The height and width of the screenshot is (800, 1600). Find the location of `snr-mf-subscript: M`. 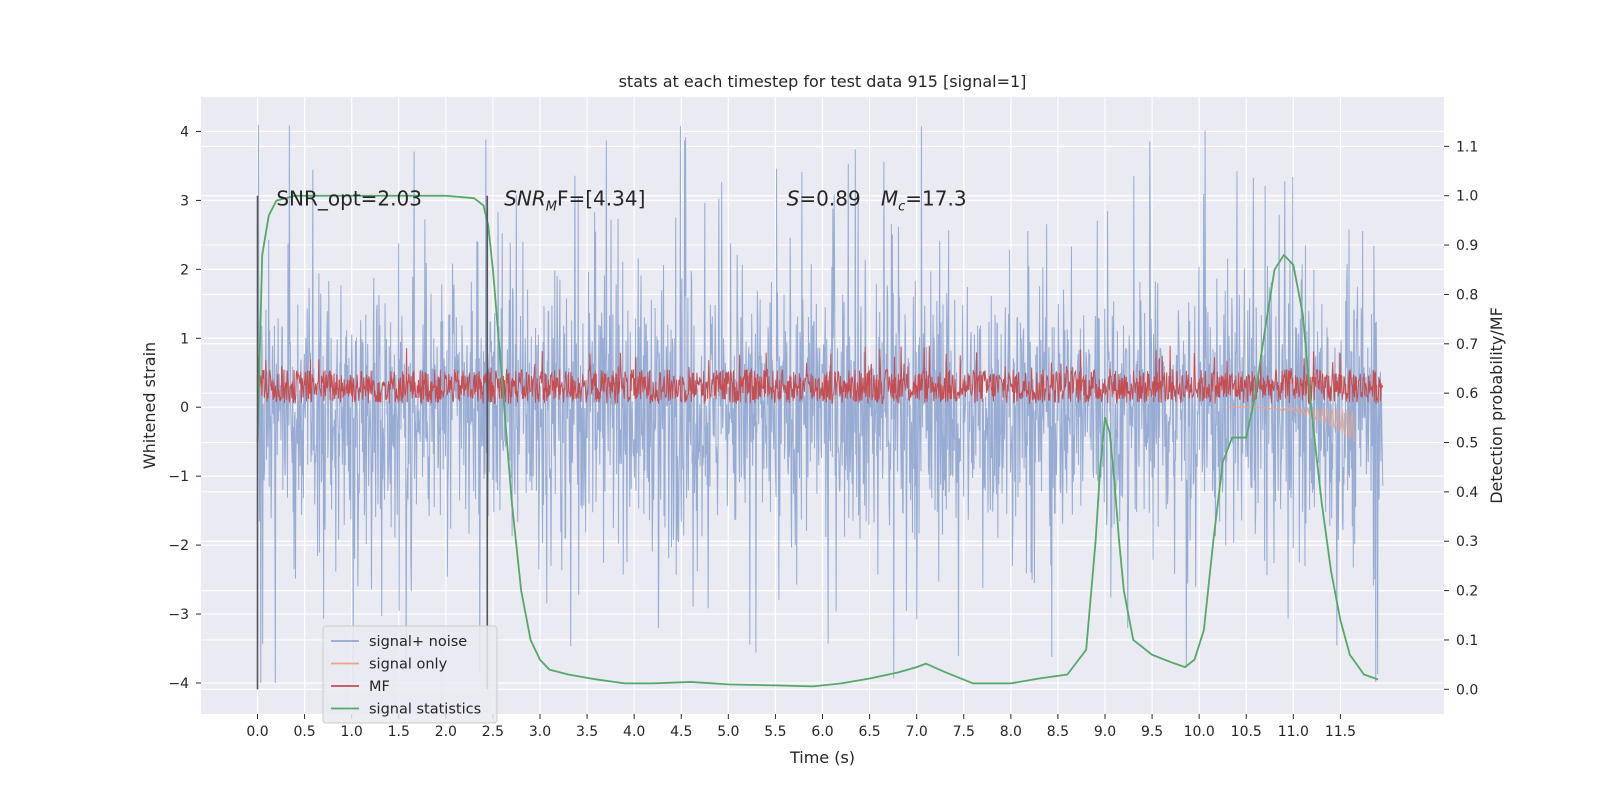

snr-mf-subscript: M is located at coordinates (551, 207).